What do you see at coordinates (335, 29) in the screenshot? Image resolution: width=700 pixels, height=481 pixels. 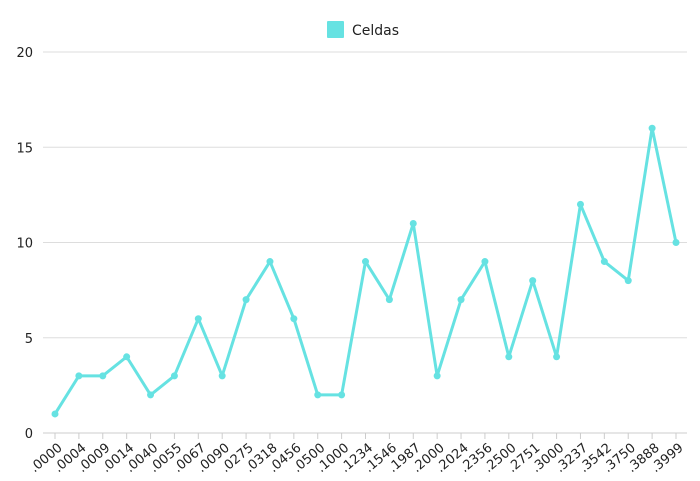 I see `legend-swatch-celdas` at bounding box center [335, 29].